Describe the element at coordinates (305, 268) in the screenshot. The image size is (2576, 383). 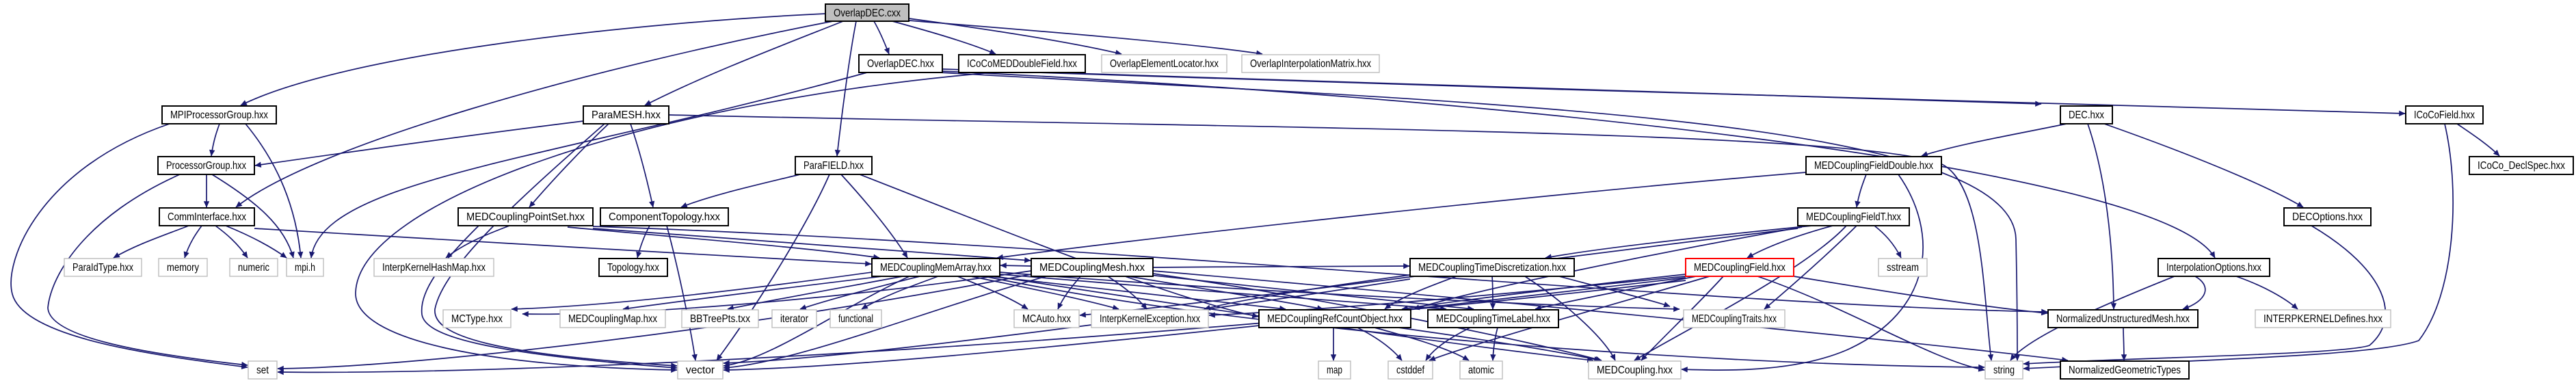
I see `svg-text: mpi.h` at that location.